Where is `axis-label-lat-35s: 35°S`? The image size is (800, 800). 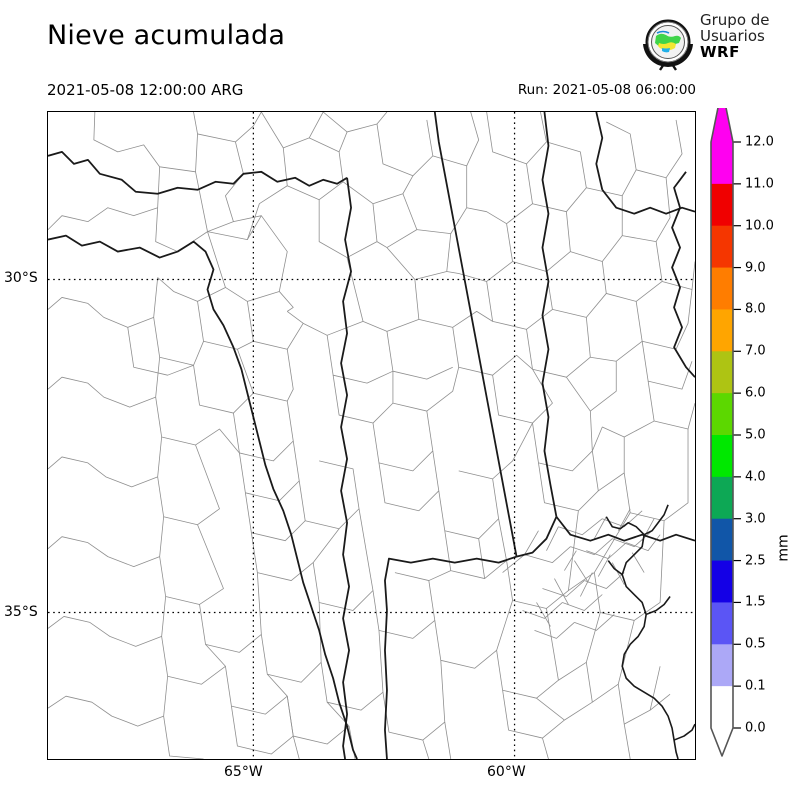 axis-label-lat-35s: 35°S is located at coordinates (21, 612).